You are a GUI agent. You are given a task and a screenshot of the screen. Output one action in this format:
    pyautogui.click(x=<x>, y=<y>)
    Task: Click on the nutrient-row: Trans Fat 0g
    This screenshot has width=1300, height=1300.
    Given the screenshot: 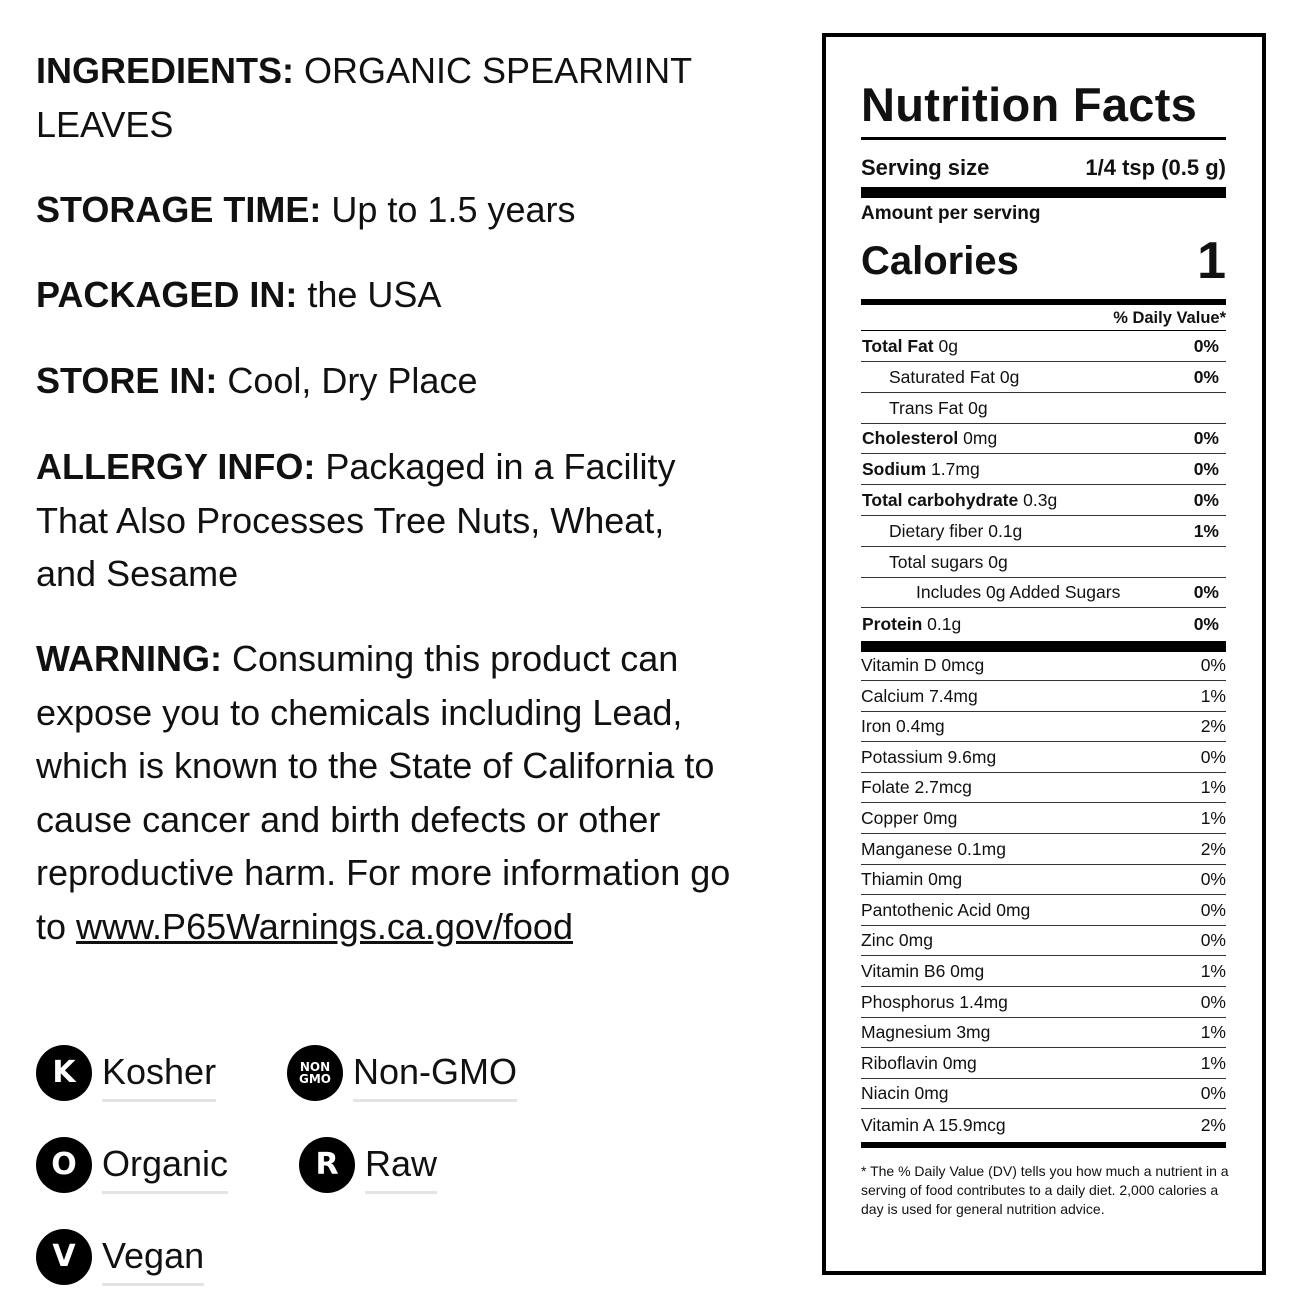 What is the action you would take?
    pyautogui.click(x=1043, y=409)
    